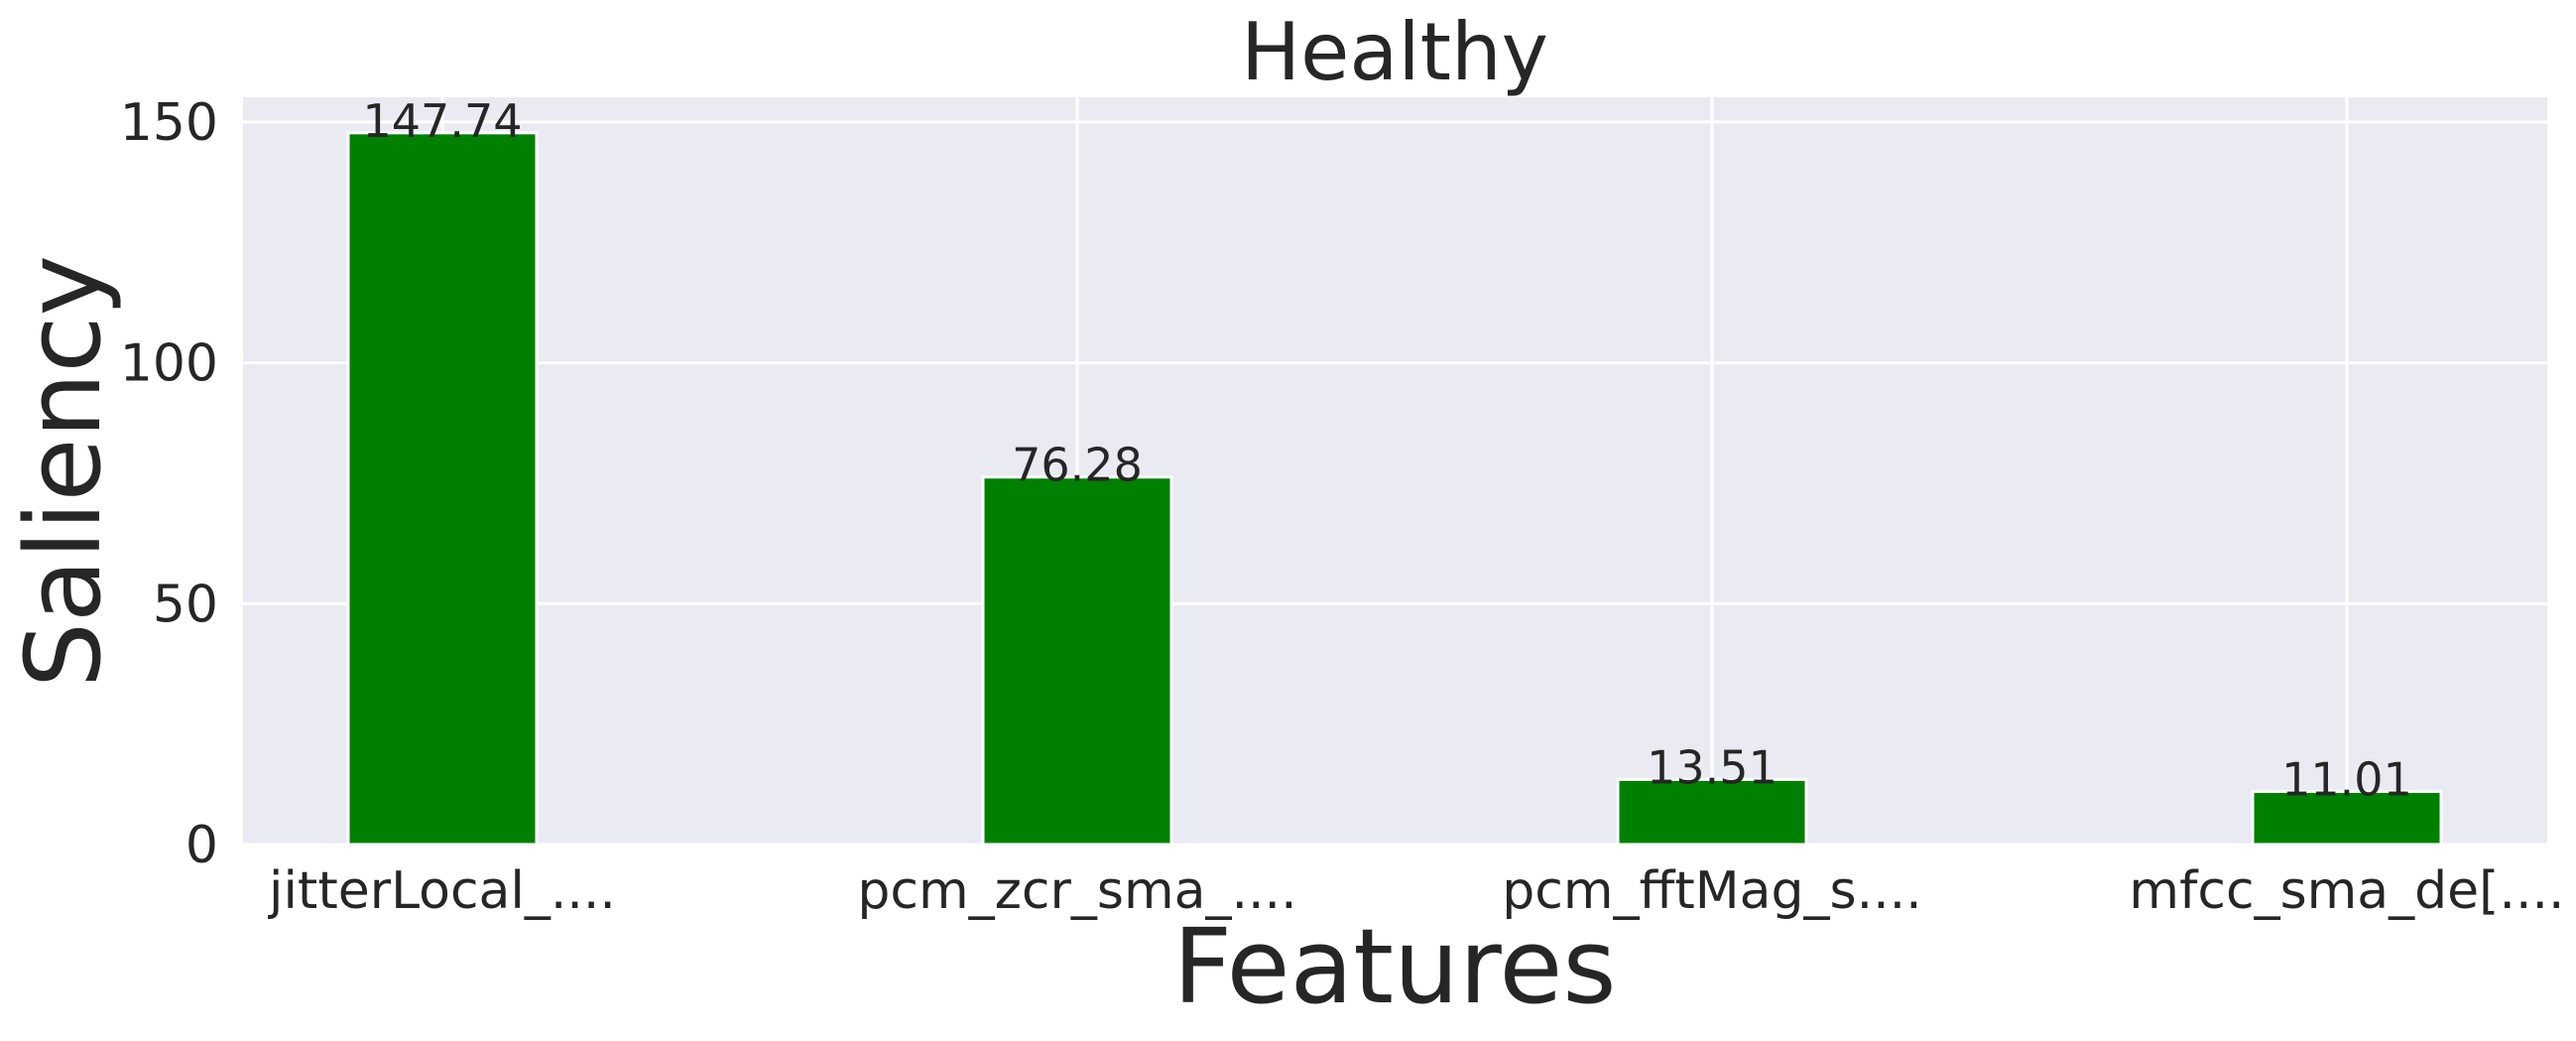 The width and height of the screenshot is (2576, 1041). Describe the element at coordinates (169, 484) in the screenshot. I see `y-tick-labels: 0 50 100 150` at that location.